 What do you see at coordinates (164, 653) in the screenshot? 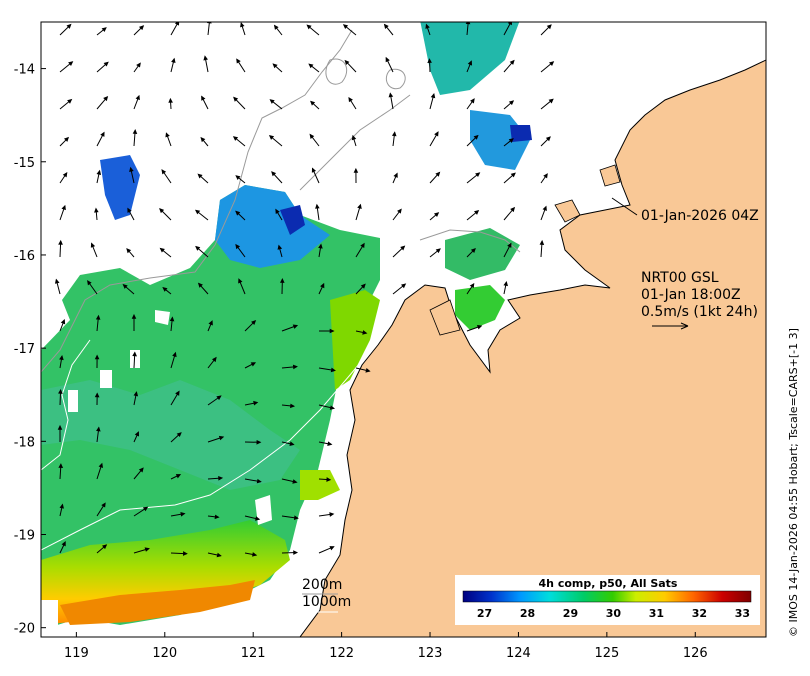
I see `lon-tick-label: 120` at bounding box center [164, 653].